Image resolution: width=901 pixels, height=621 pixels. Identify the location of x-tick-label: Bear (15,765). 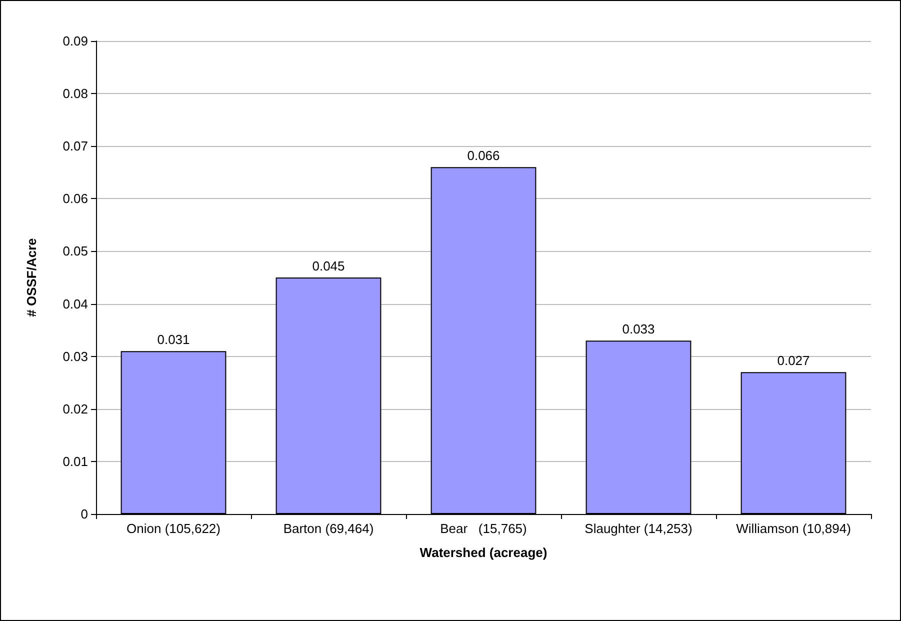
(483, 528).